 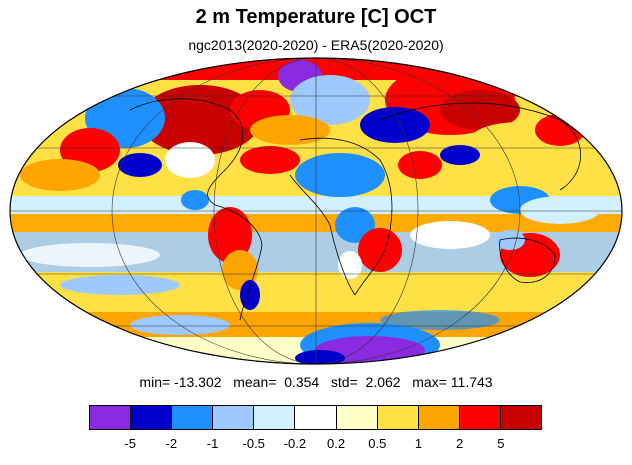 What do you see at coordinates (316, 17) in the screenshot?
I see `plot-title: 2 m Temperature [C] OCT` at bounding box center [316, 17].